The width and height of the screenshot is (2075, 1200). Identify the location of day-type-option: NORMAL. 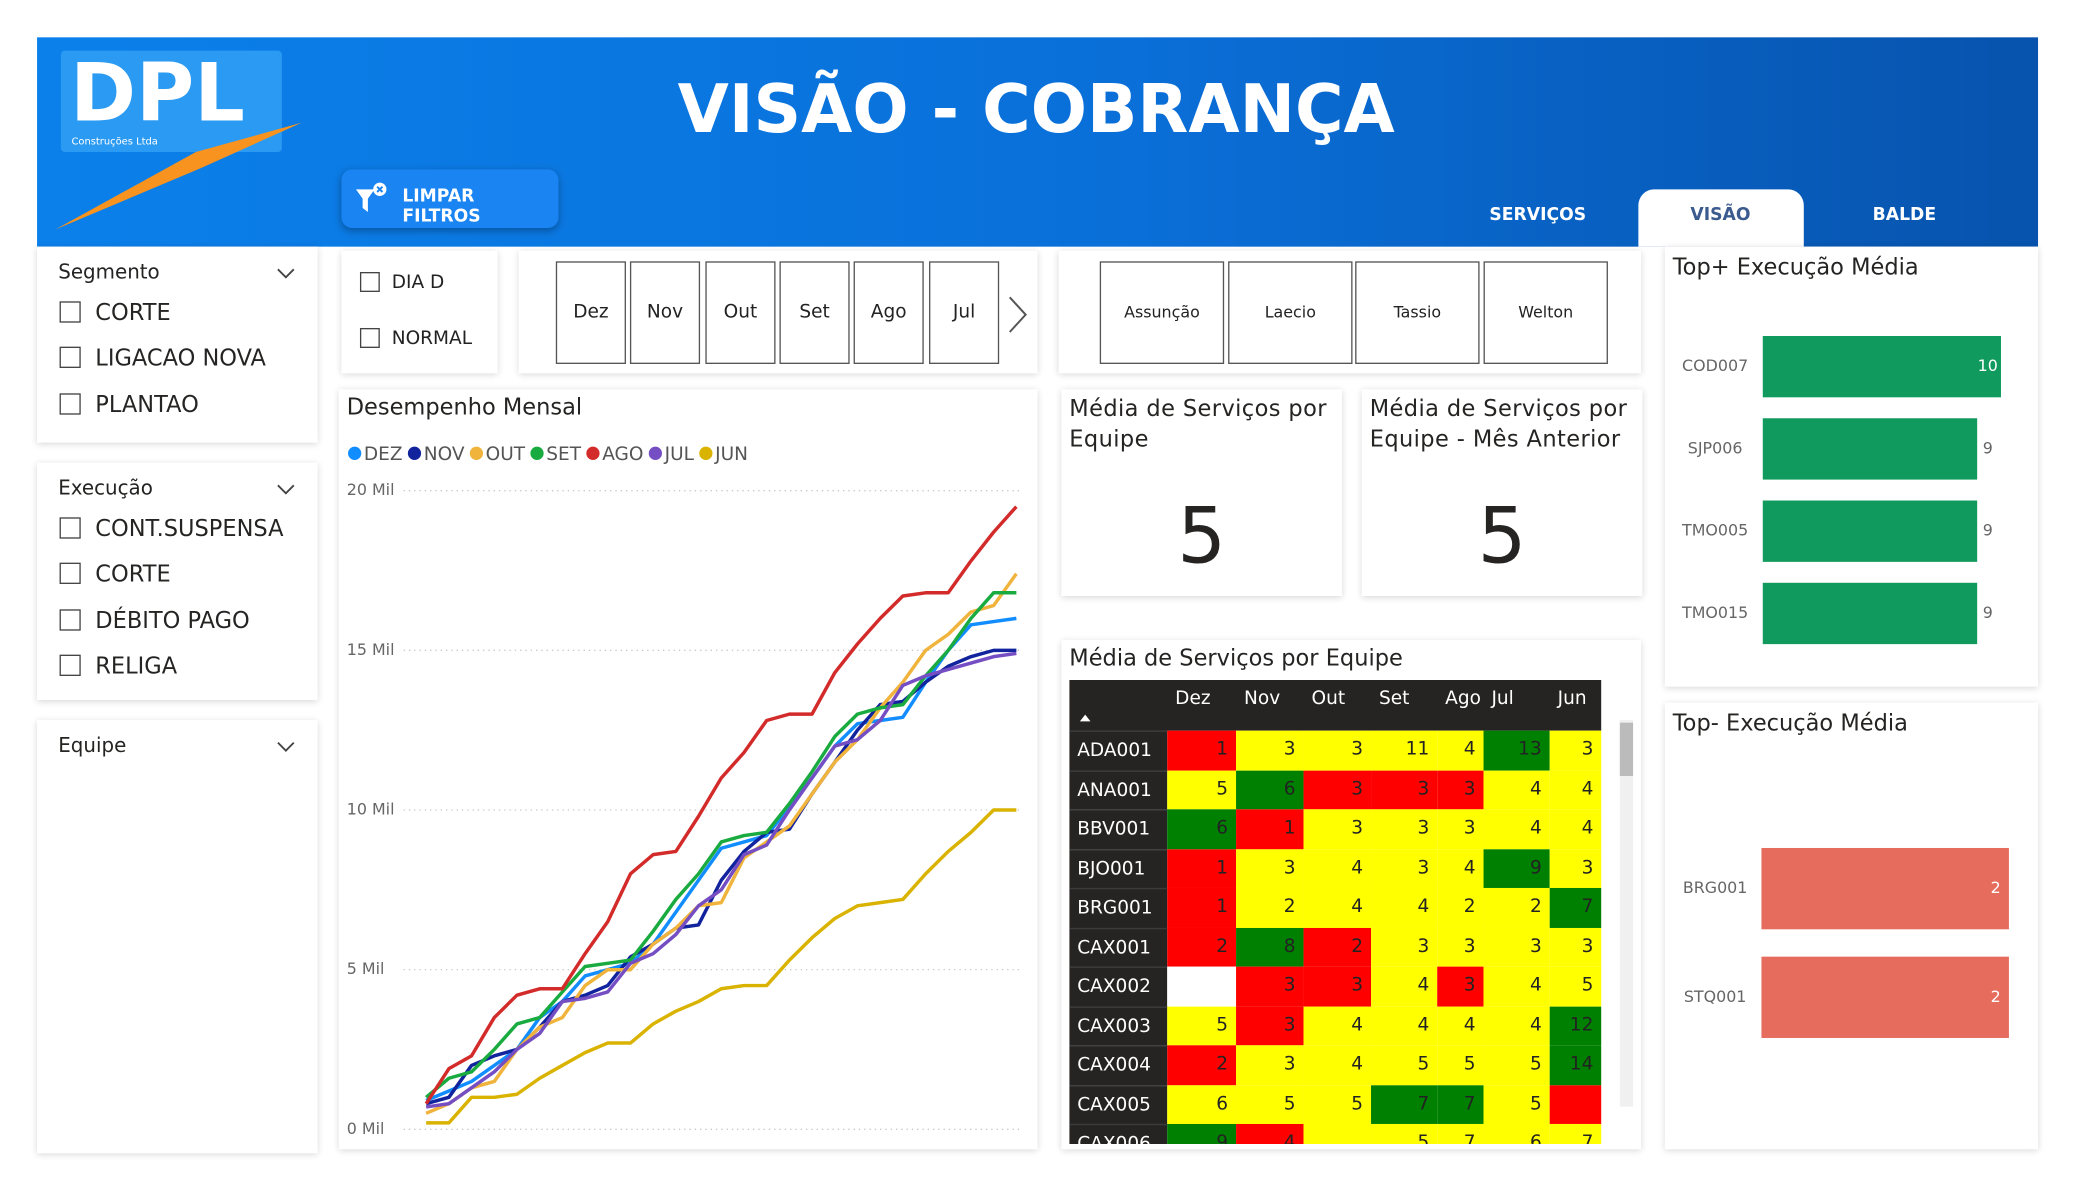
(423, 338).